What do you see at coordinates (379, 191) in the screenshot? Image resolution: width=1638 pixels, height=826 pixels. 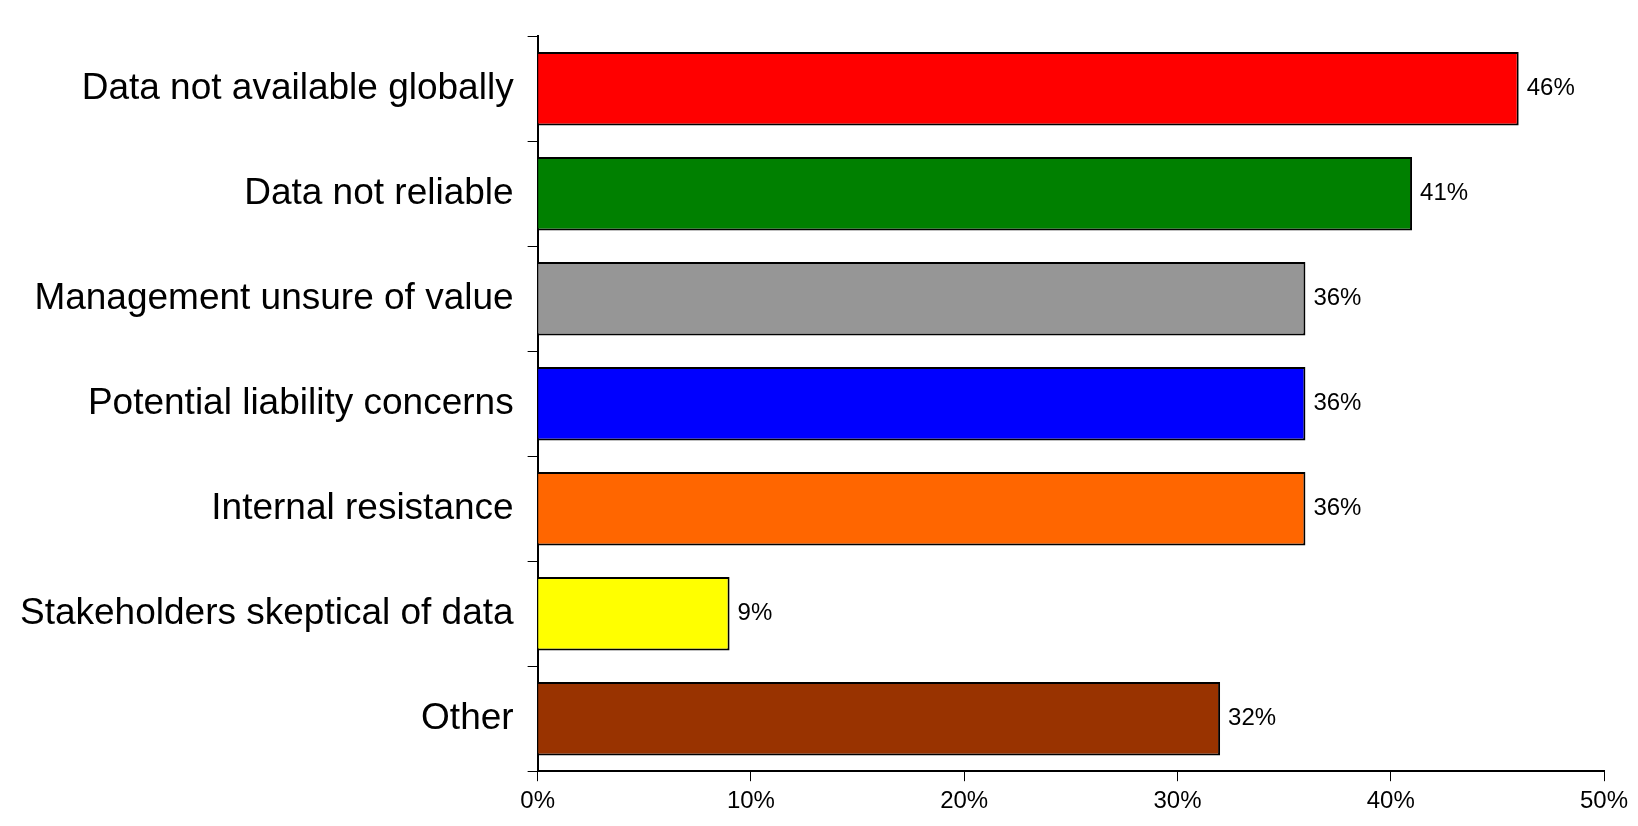 I see `y-tick-label: Data not reliable` at bounding box center [379, 191].